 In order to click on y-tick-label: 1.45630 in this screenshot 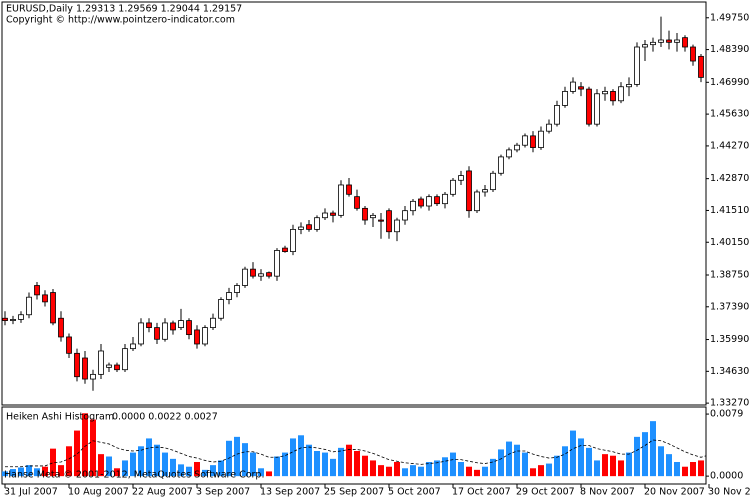, I will do `click(729, 114)`.